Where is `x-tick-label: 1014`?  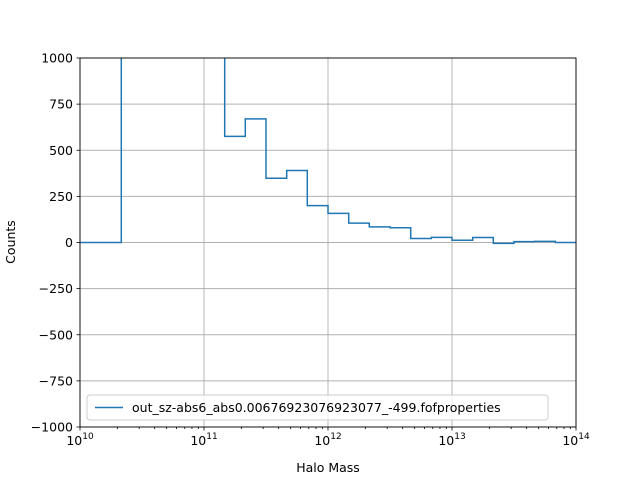 x-tick-label: 1014 is located at coordinates (576, 440).